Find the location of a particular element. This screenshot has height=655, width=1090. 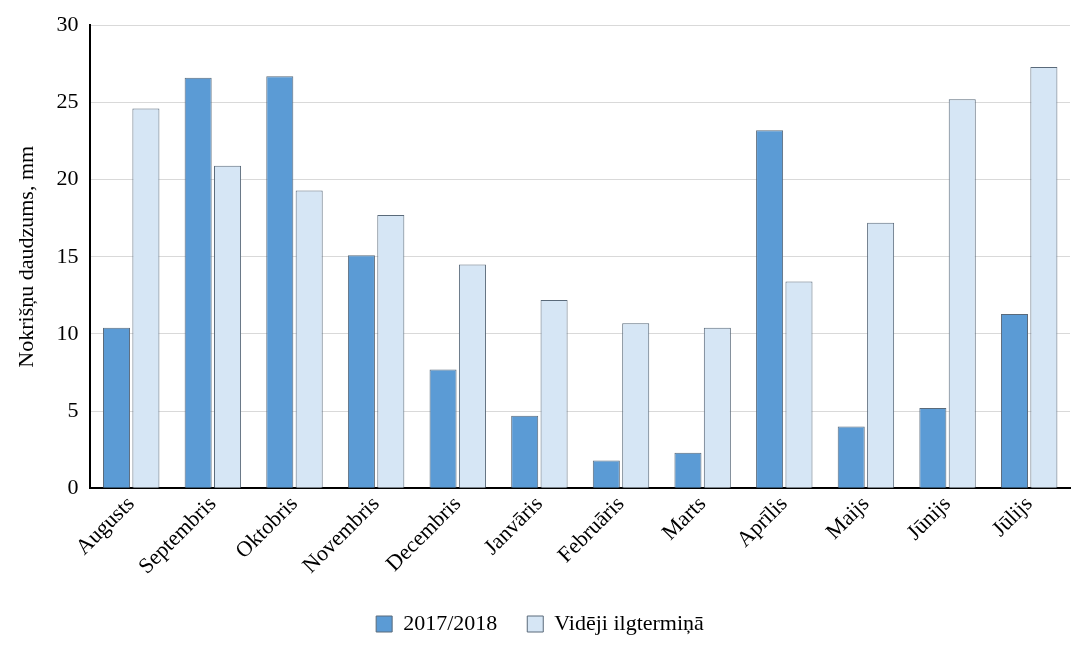

legend-label: 2017/2018 is located at coordinates (450, 622).